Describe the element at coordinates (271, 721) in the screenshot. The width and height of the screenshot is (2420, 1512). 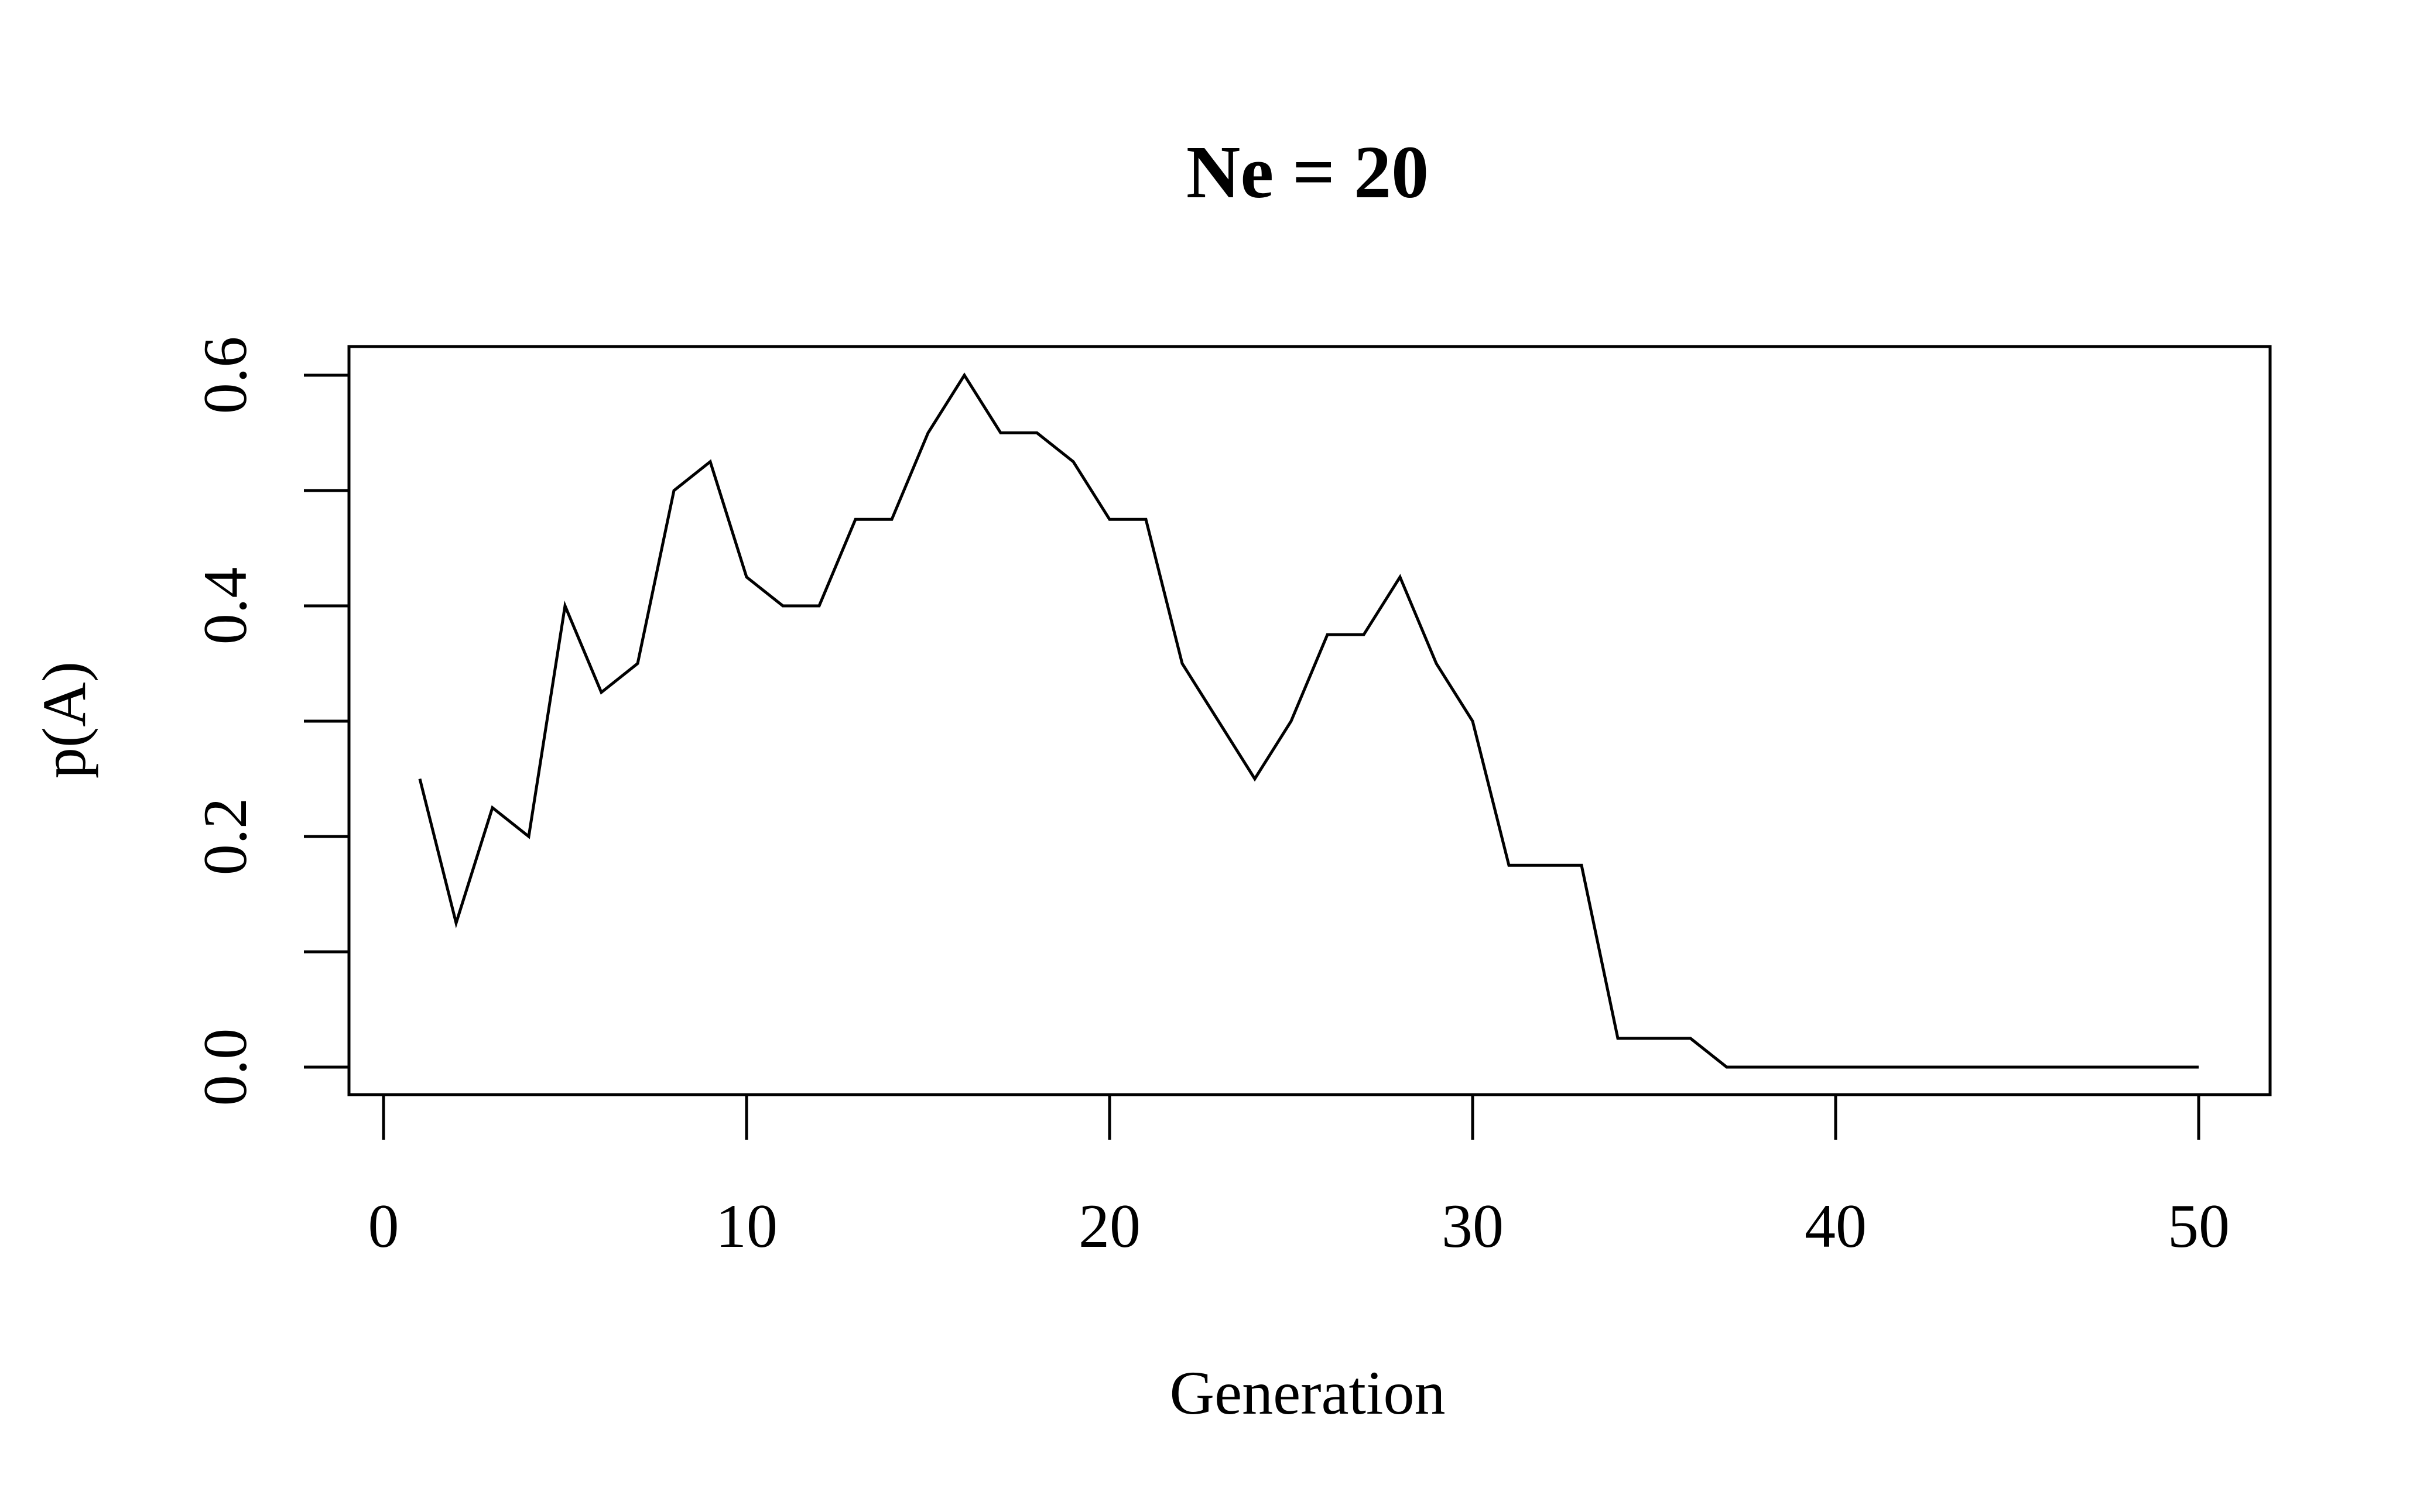
I see `y-axis: 0.0 0.2 0.4 0.6` at that location.